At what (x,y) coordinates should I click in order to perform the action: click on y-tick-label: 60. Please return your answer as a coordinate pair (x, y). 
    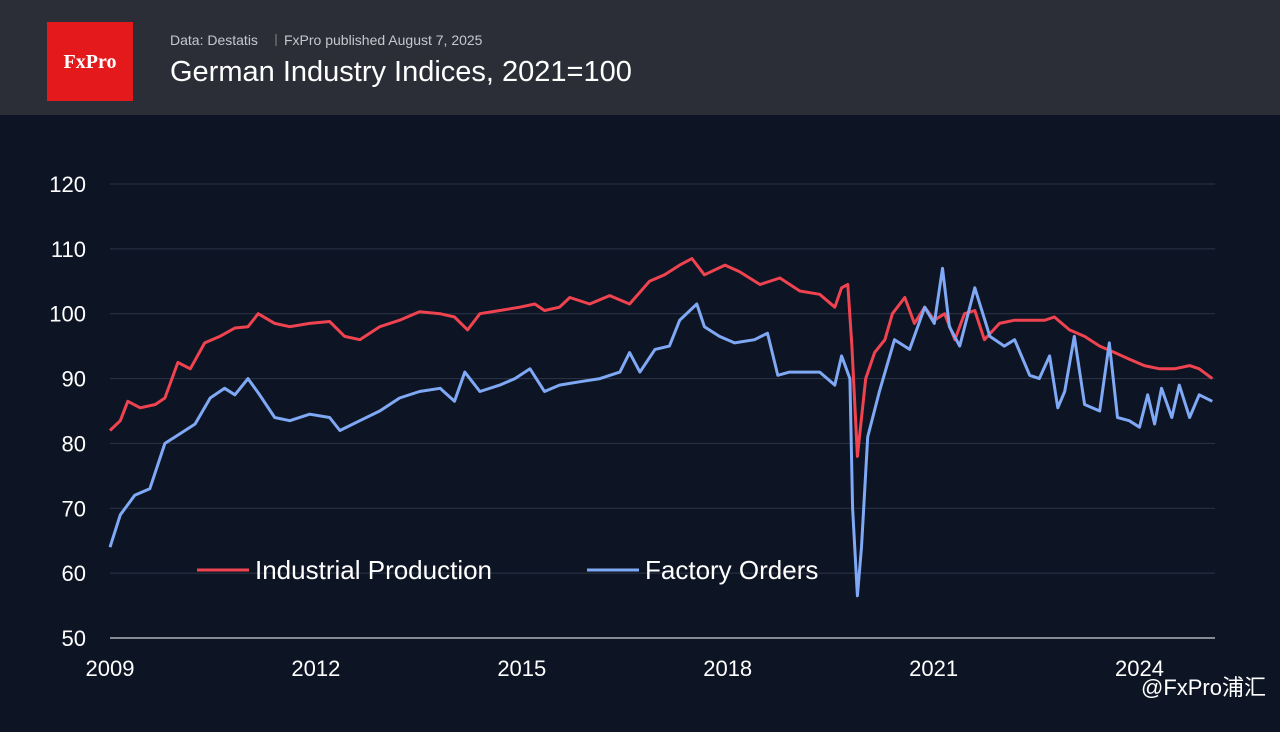
    Looking at the image, I should click on (74, 573).